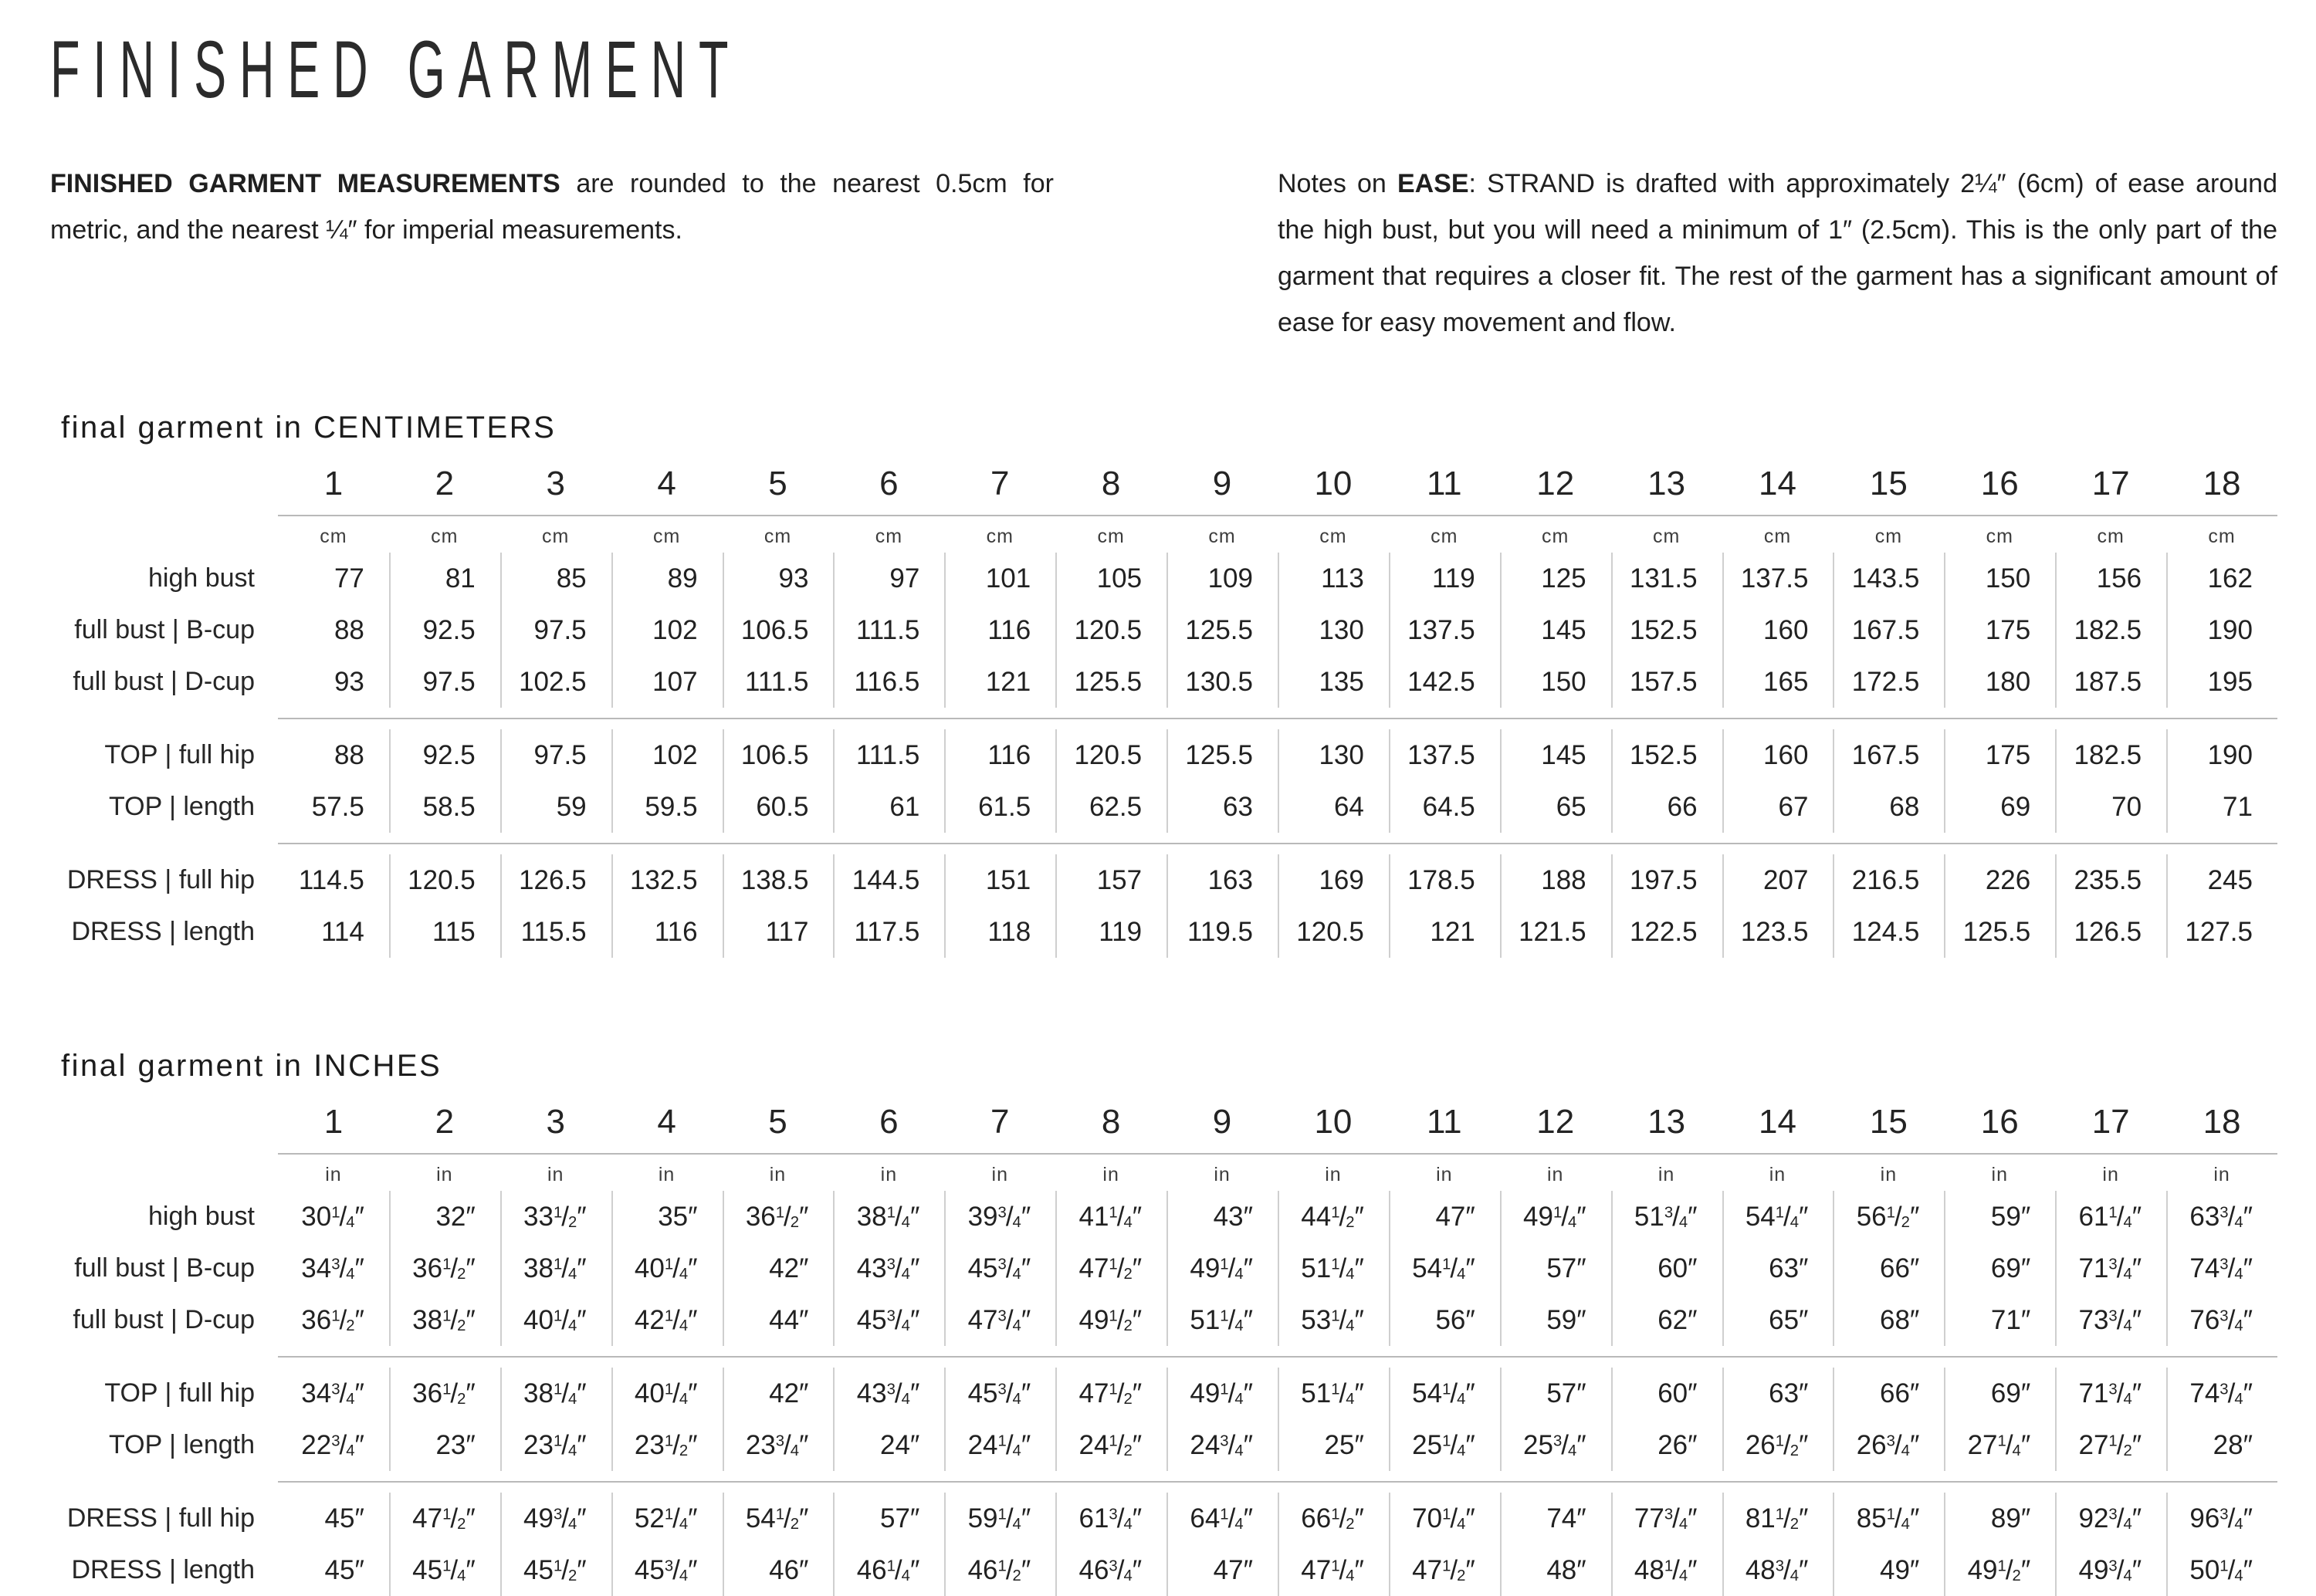 Image resolution: width=2316 pixels, height=1596 pixels. I want to click on size-column-header: 8, so click(1111, 484).